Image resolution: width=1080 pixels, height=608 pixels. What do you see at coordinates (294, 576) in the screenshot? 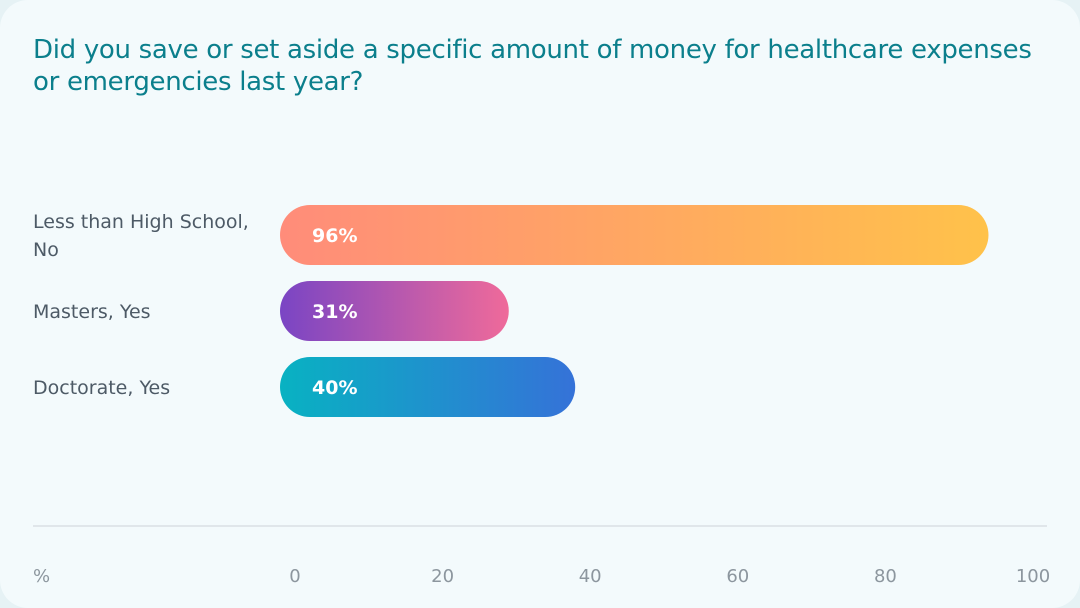
I see `x-tick-label-0: 0` at bounding box center [294, 576].